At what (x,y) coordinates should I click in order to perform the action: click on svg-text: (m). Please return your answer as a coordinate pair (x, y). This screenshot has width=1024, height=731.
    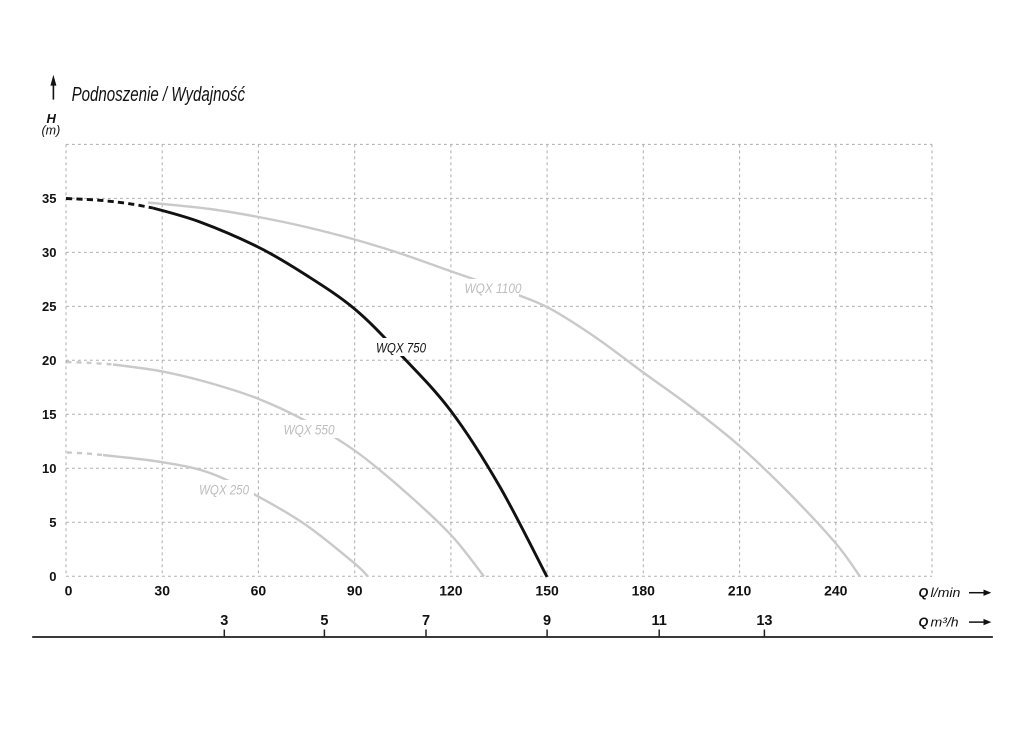
    Looking at the image, I should click on (51, 131).